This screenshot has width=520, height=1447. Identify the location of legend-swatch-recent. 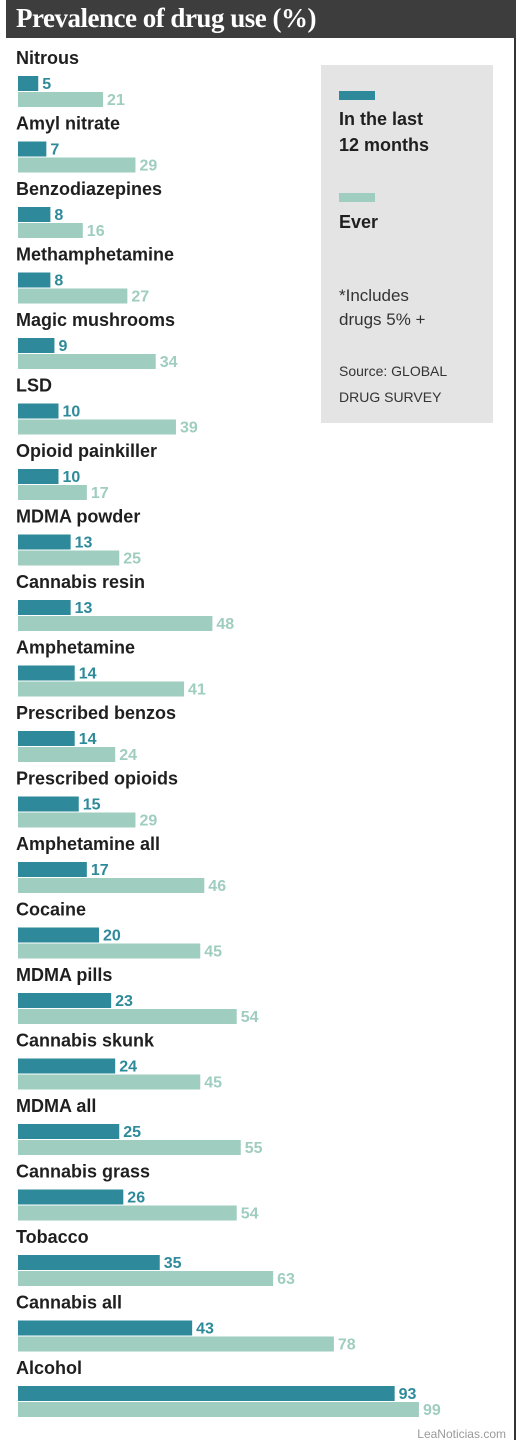
(357, 95).